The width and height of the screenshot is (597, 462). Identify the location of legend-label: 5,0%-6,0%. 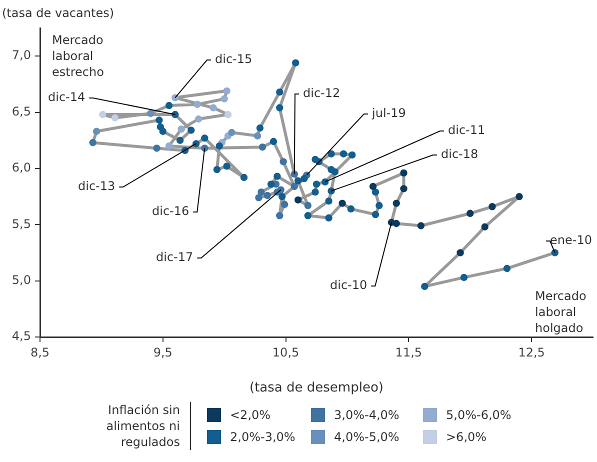
(479, 415).